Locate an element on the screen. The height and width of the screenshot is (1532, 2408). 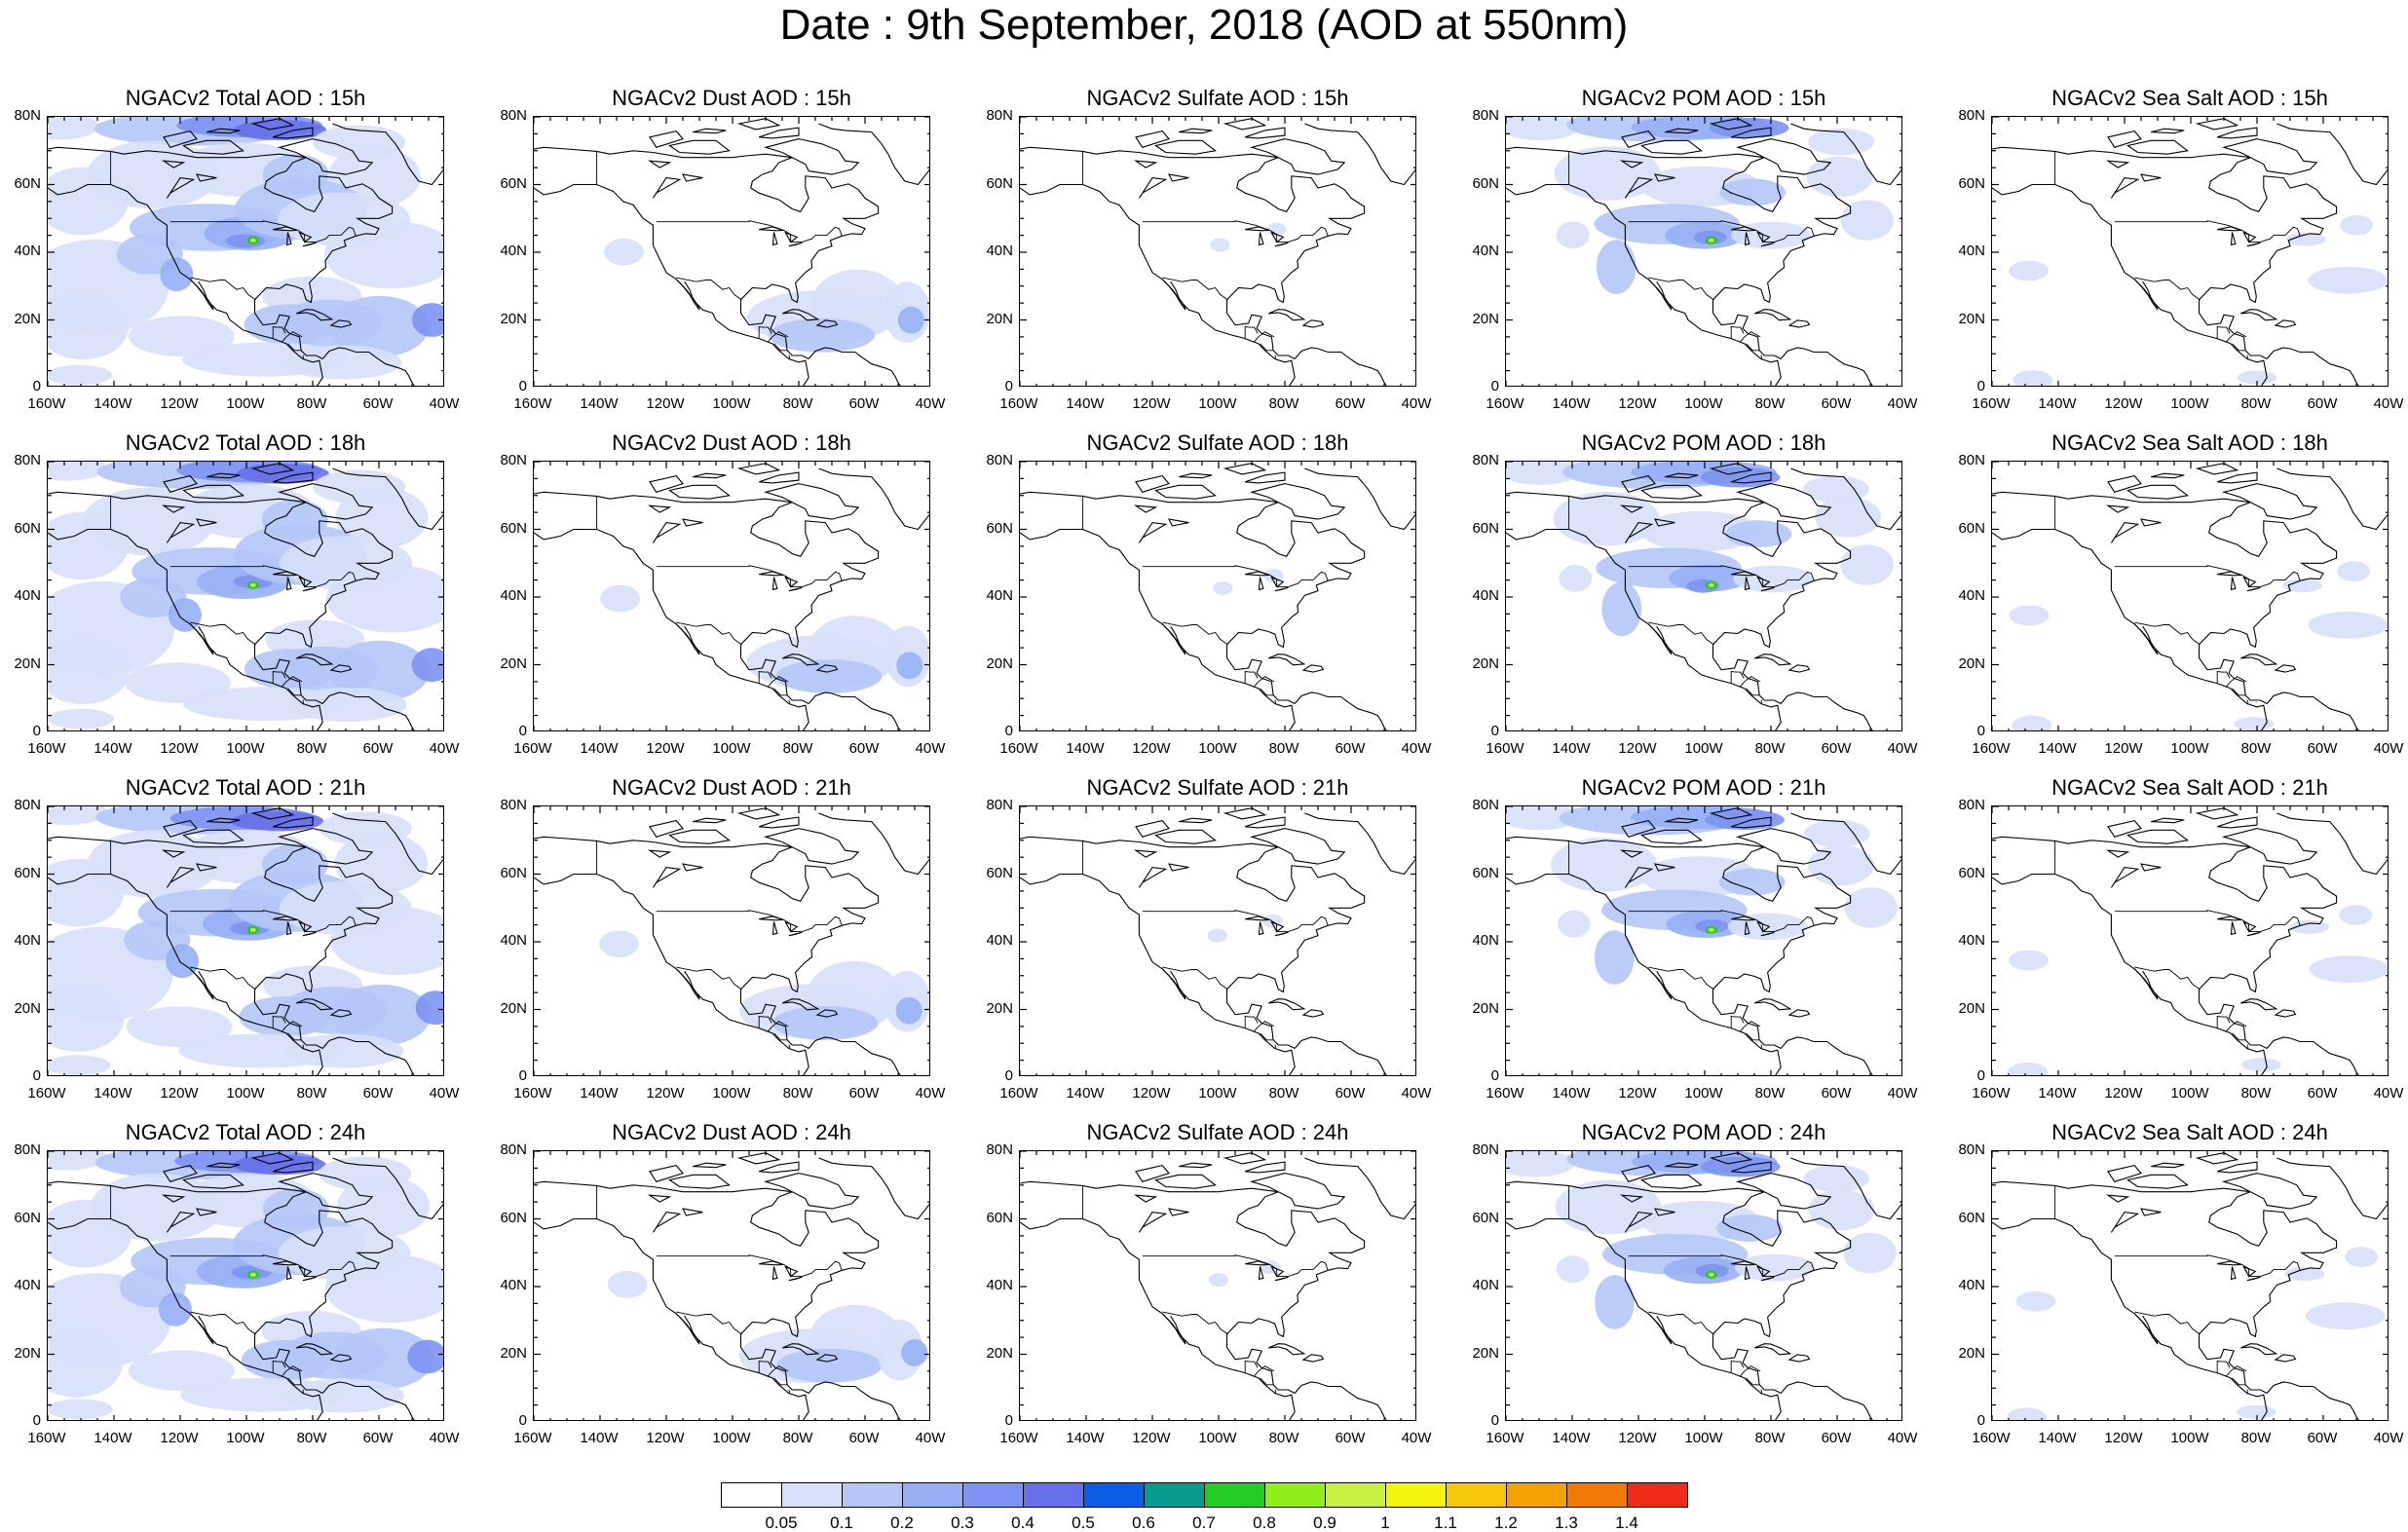
map-seasalt-24h is located at coordinates (2190, 1285).